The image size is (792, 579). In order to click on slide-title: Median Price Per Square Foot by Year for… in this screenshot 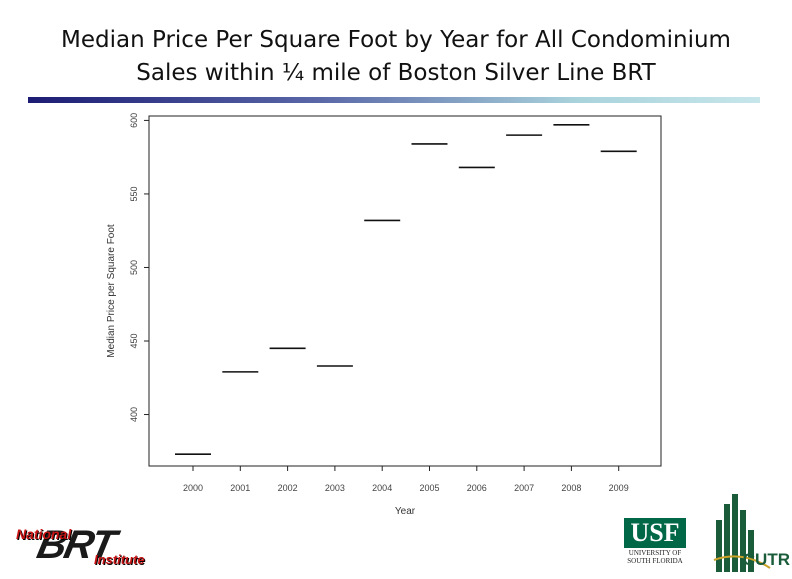, I will do `click(396, 57)`.